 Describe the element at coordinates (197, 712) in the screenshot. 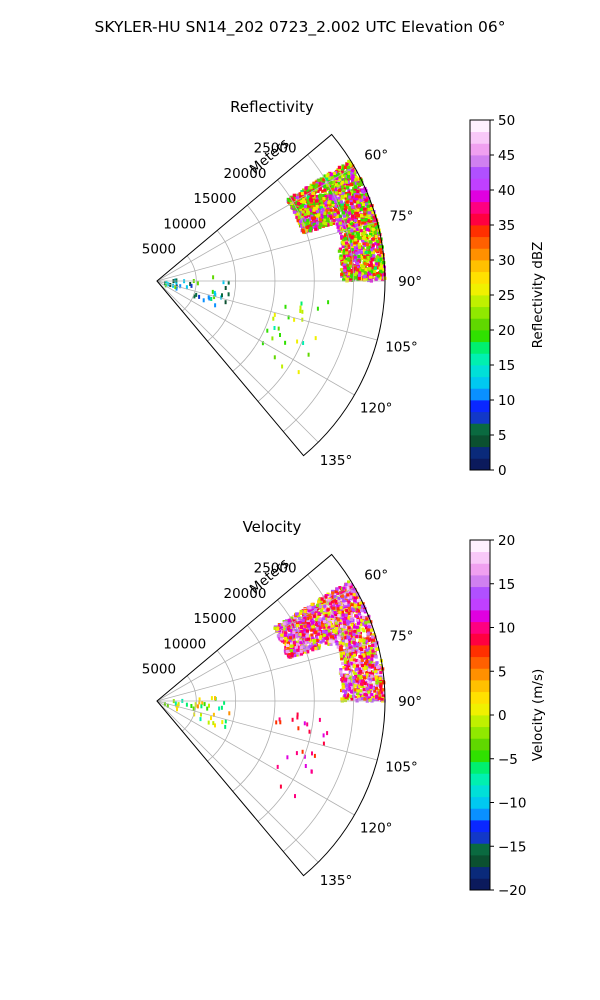

I see `echo-region-near-clutter` at that location.